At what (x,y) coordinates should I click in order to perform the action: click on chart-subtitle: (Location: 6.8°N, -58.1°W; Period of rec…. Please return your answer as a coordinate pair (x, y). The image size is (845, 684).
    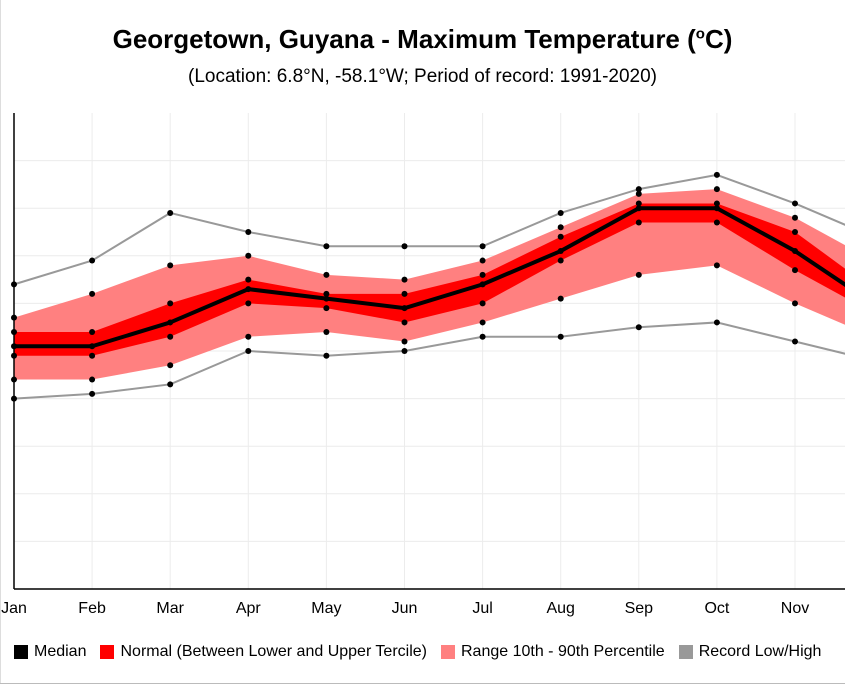
    Looking at the image, I should click on (422, 76).